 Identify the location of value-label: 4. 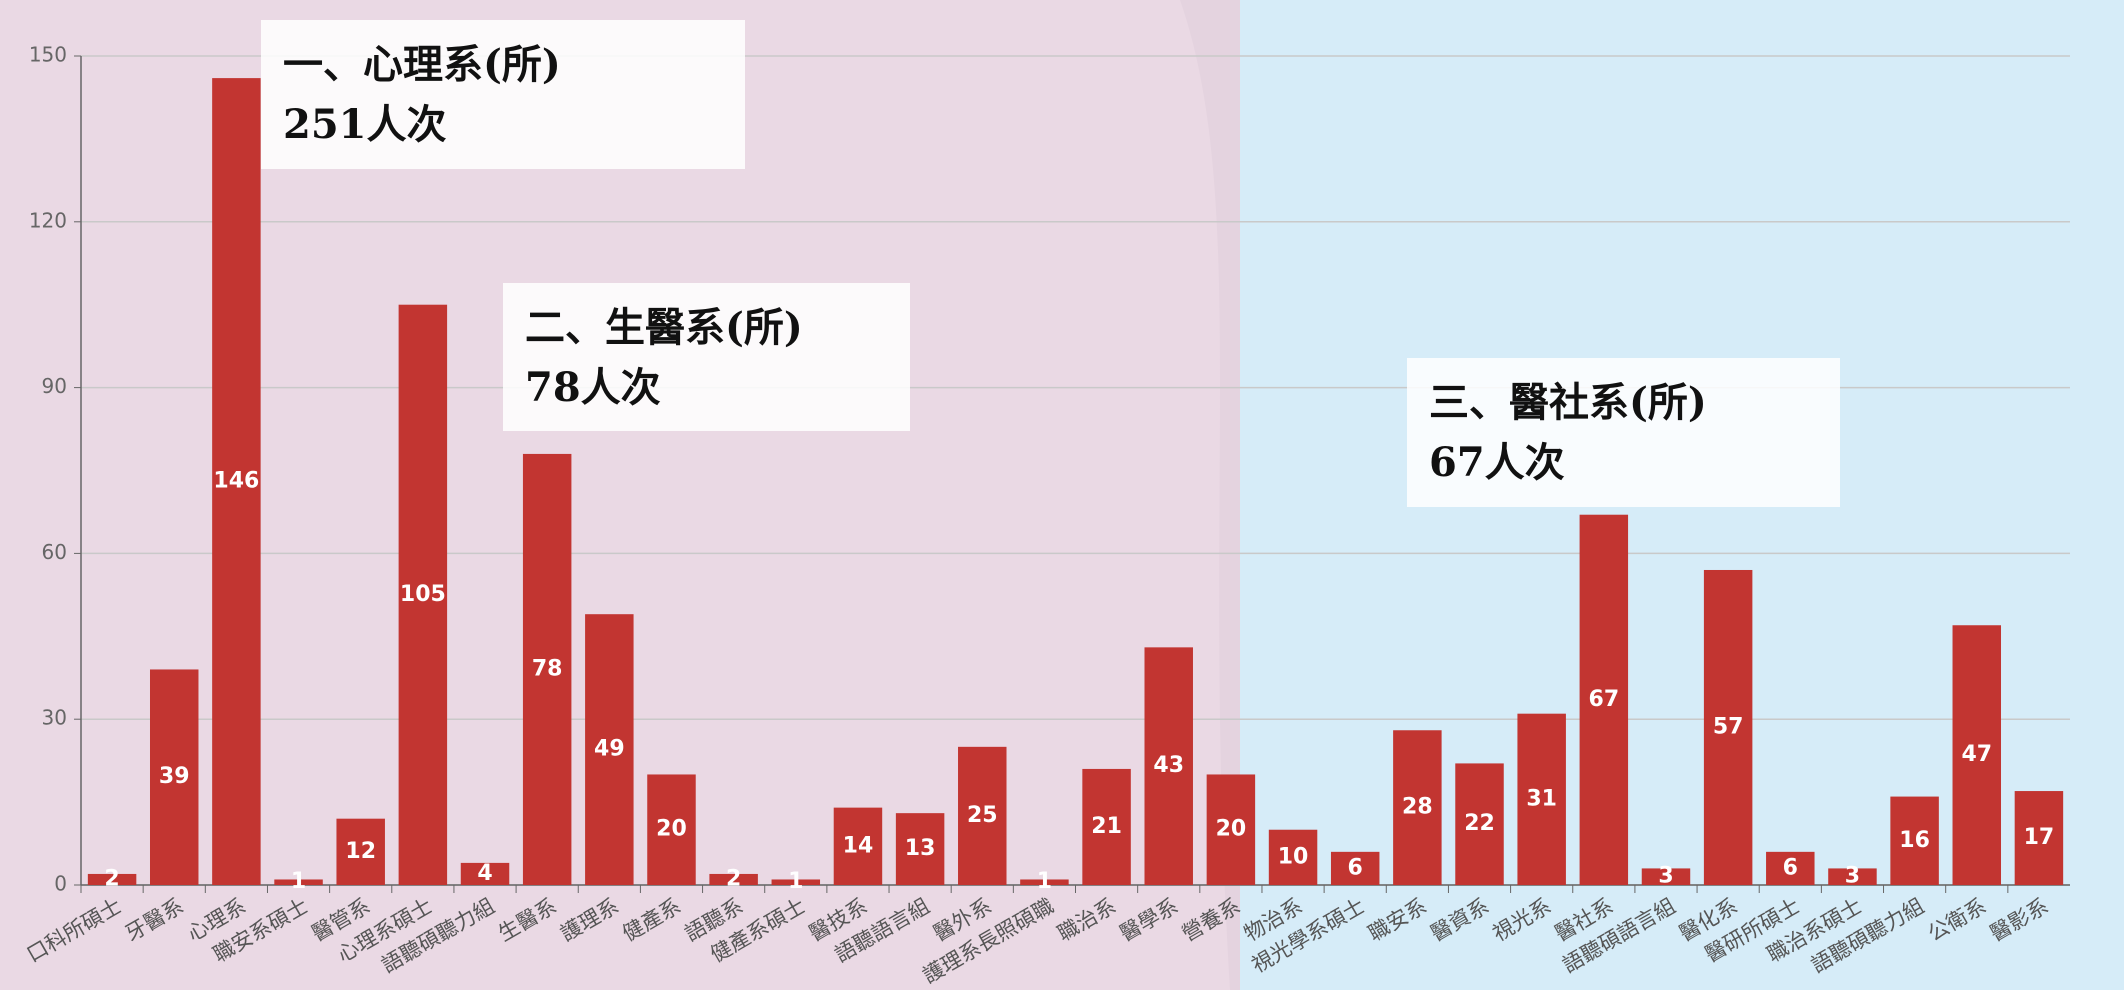
(484, 873).